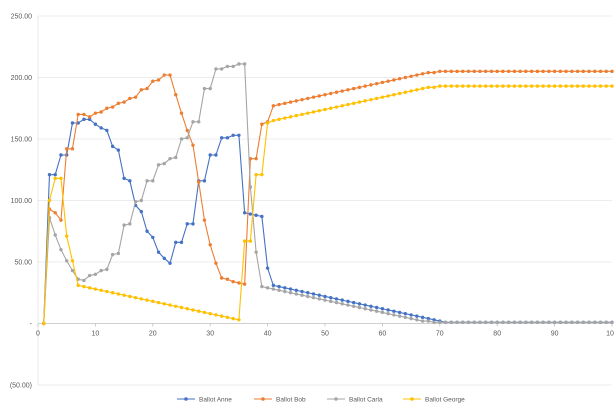  What do you see at coordinates (280, 399) in the screenshot?
I see `legend-item: Ballot Bob` at bounding box center [280, 399].